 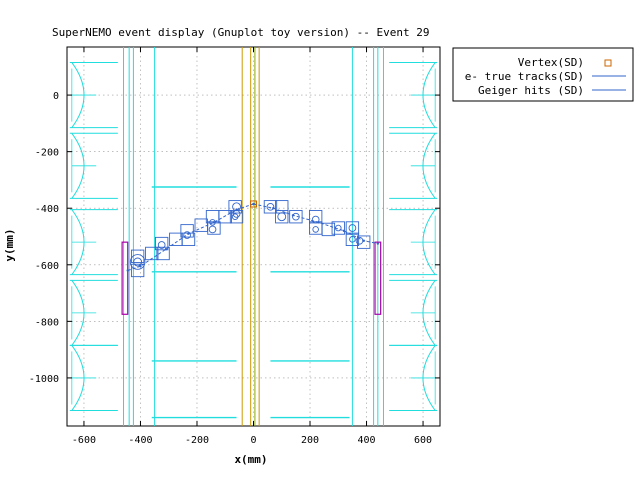 What do you see at coordinates (47, 209) in the screenshot?
I see `y-tick-label: -400` at bounding box center [47, 209].